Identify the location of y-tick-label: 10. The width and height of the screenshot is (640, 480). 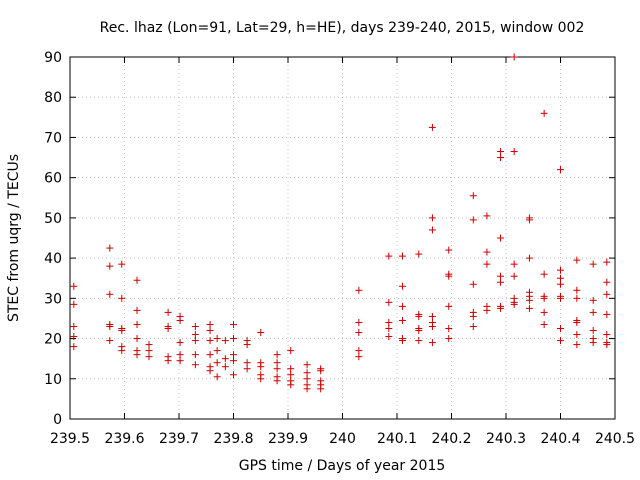
(53, 380).